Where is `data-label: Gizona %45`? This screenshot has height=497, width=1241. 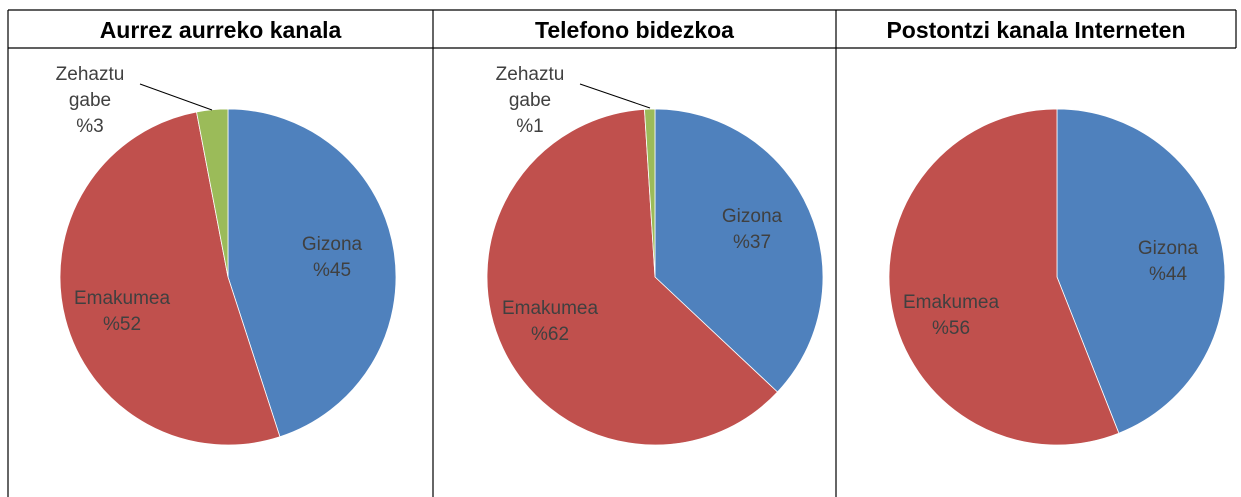 data-label: Gizona %45 is located at coordinates (332, 258).